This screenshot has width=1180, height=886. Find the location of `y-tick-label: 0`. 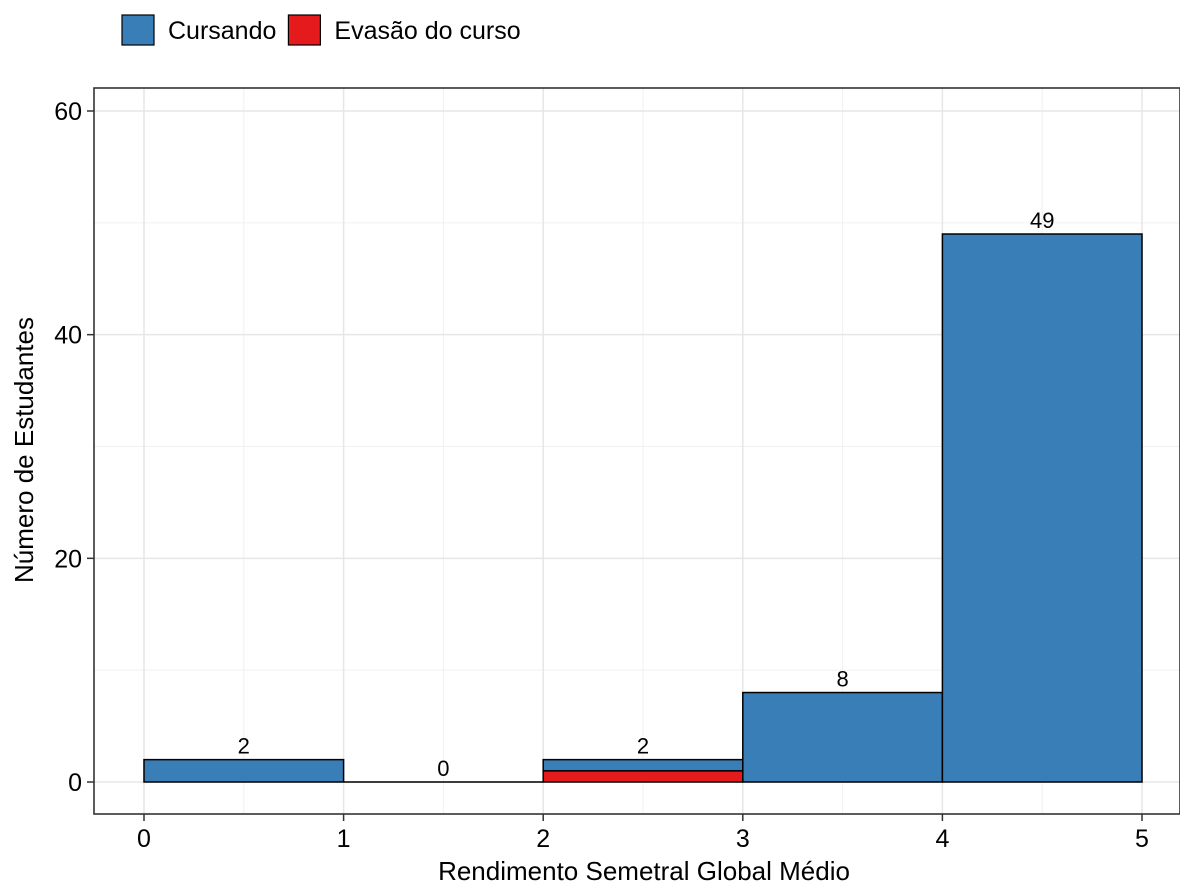

y-tick-label: 0 is located at coordinates (75, 783).